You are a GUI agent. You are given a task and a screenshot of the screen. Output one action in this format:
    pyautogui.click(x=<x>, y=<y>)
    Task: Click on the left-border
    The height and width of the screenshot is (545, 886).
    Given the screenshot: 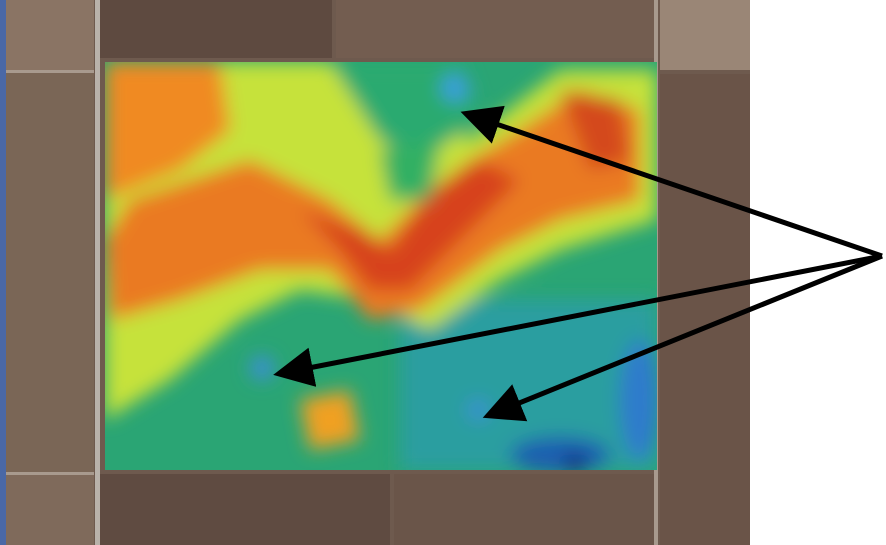 What is the action you would take?
    pyautogui.click(x=3, y=272)
    